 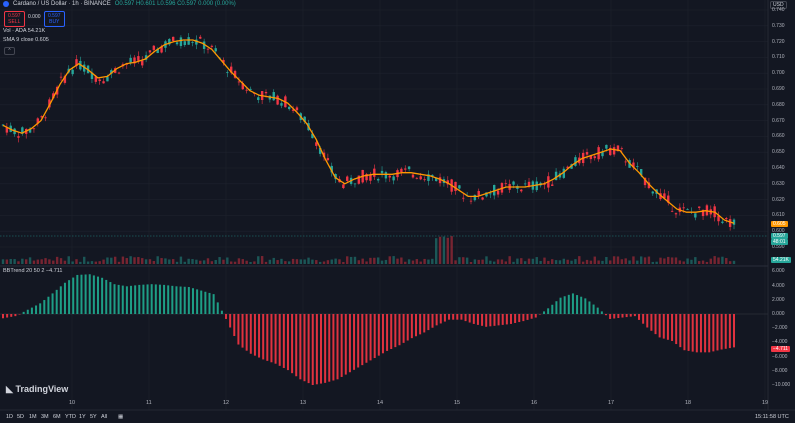 What do you see at coordinates (57, 417) in the screenshot?
I see `range-button-6m: 6M` at bounding box center [57, 417].